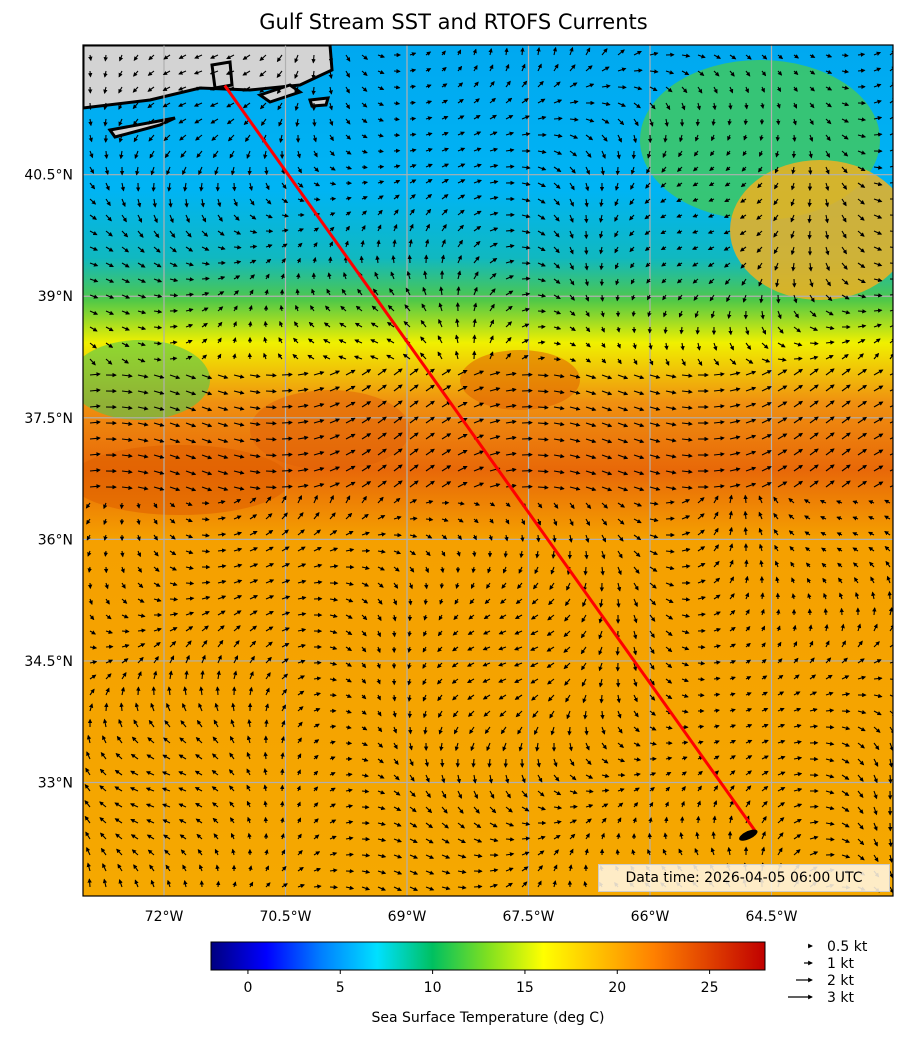  What do you see at coordinates (141, 127) in the screenshot?
I see `island` at bounding box center [141, 127].